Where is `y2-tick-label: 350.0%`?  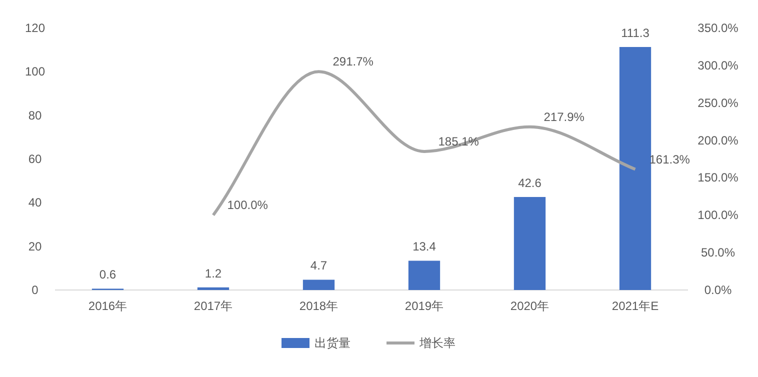
y2-tick-label: 350.0% is located at coordinates (718, 28).